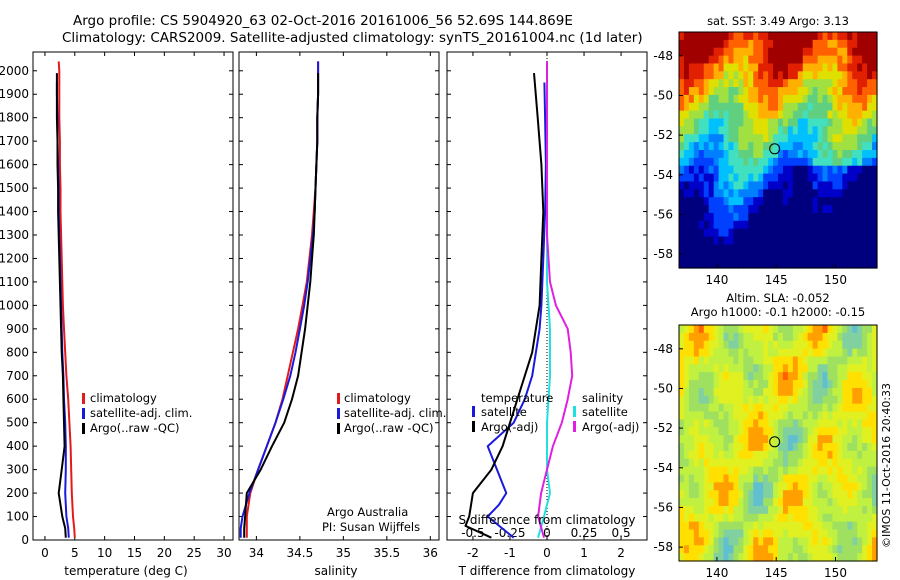 The image size is (900, 580). I want to click on x-tick-label: -2, so click(473, 553).